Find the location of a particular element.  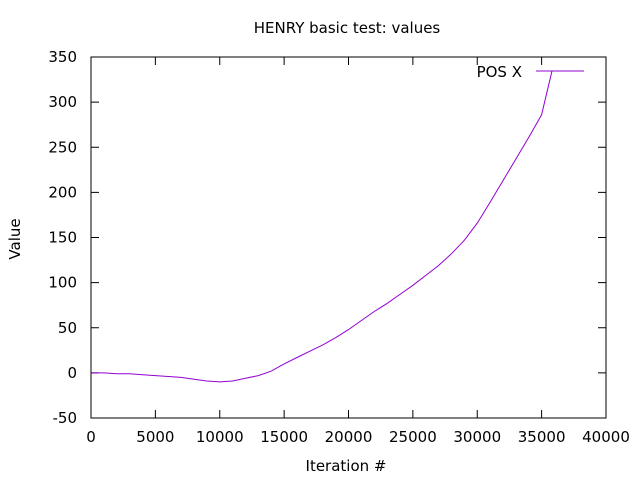

y-tick-label: 300 is located at coordinates (62, 102).